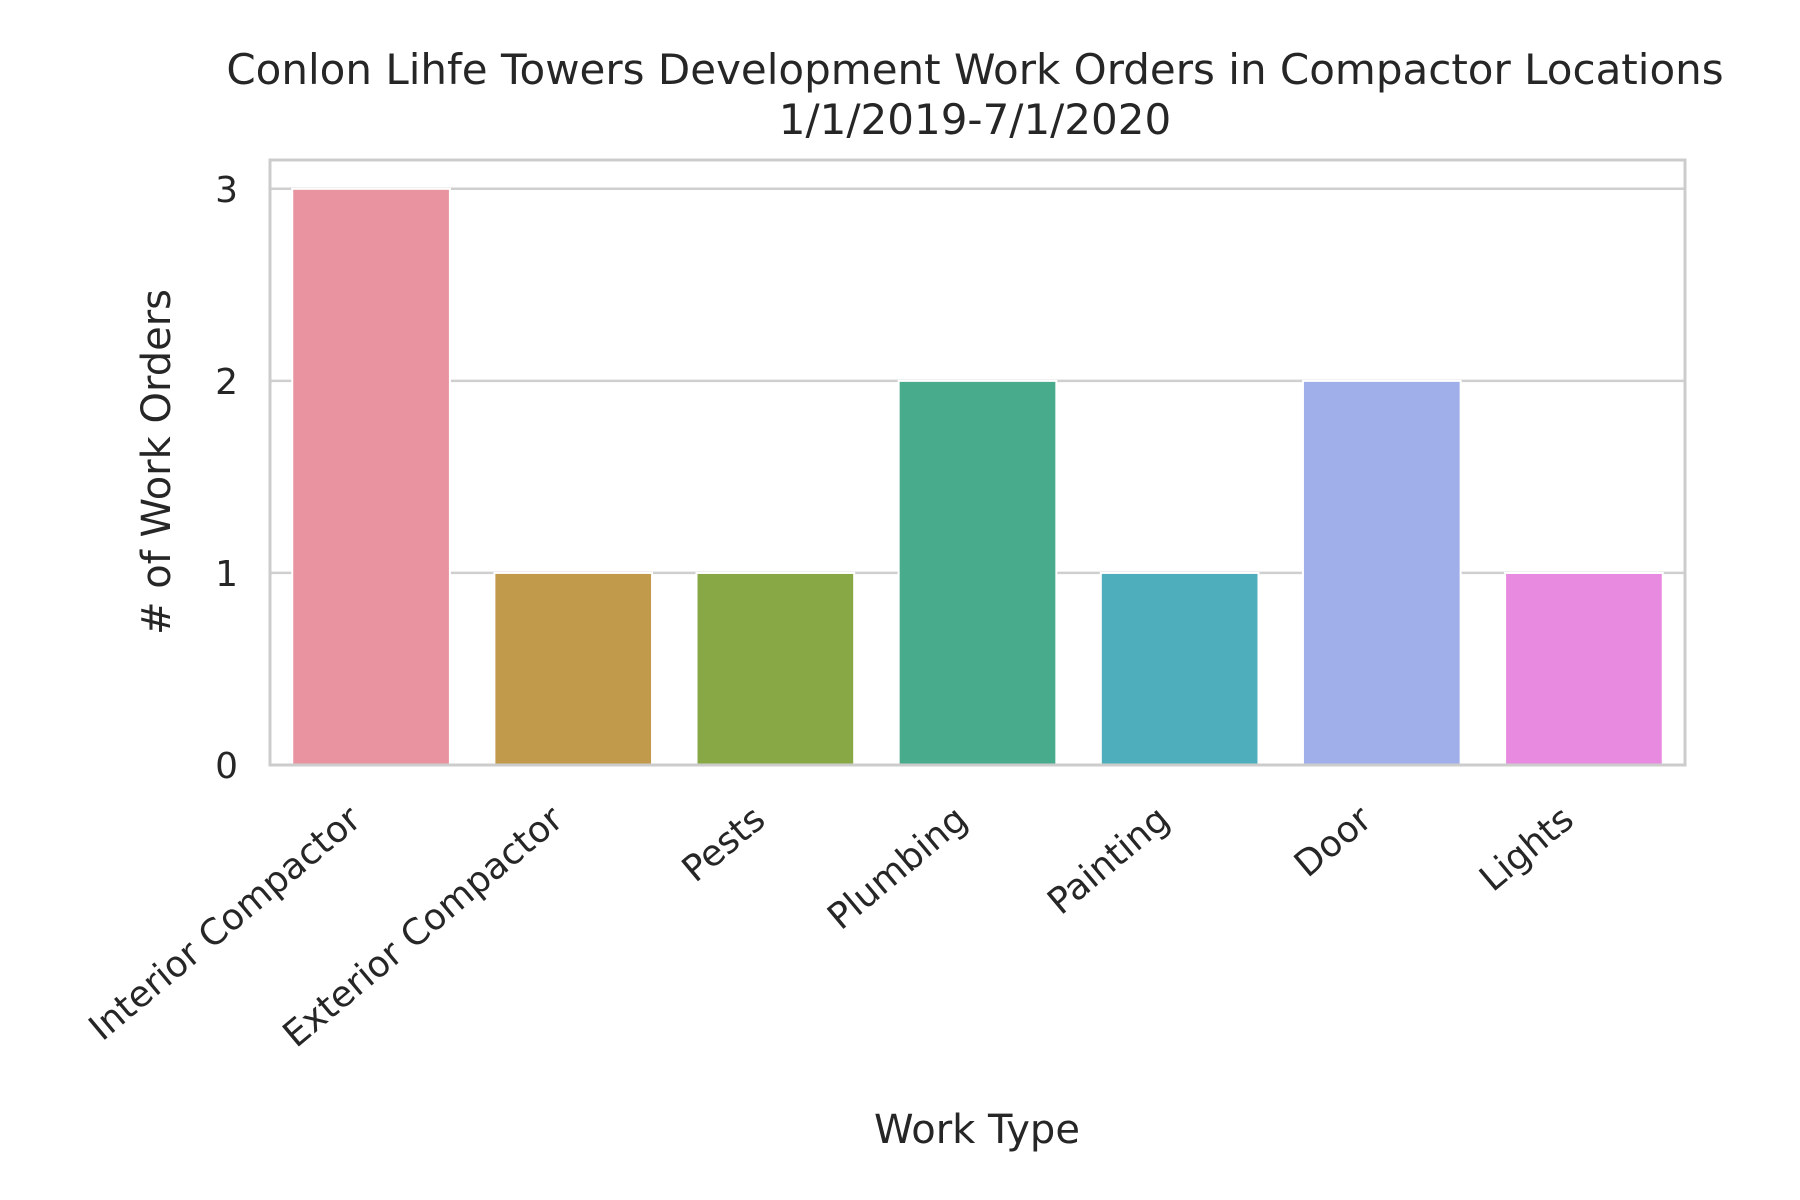 This screenshot has width=1800, height=1200. What do you see at coordinates (977, 1130) in the screenshot?
I see `x-axis-label: Work Type` at bounding box center [977, 1130].